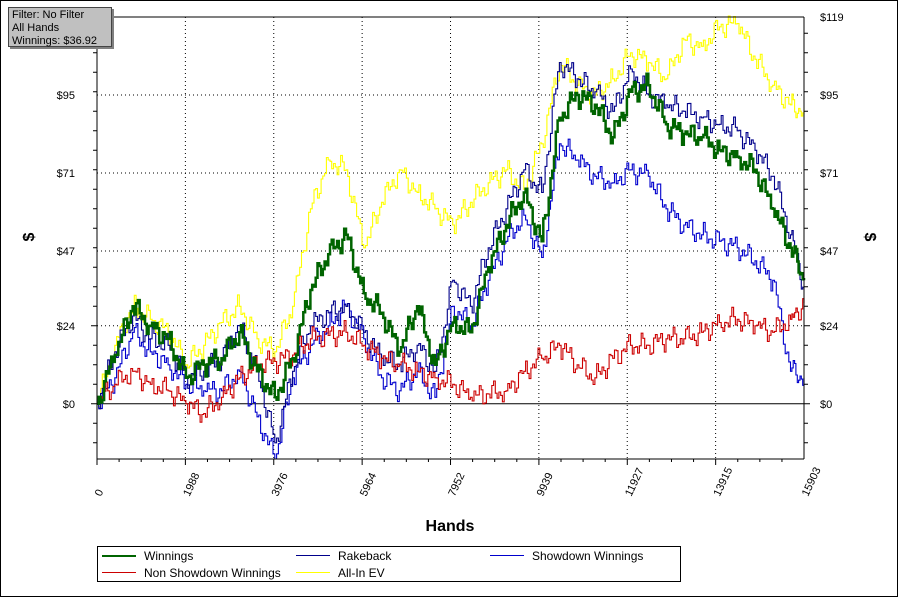 This screenshot has width=898, height=598. I want to click on x-tick-label: 7952, so click(456, 484).